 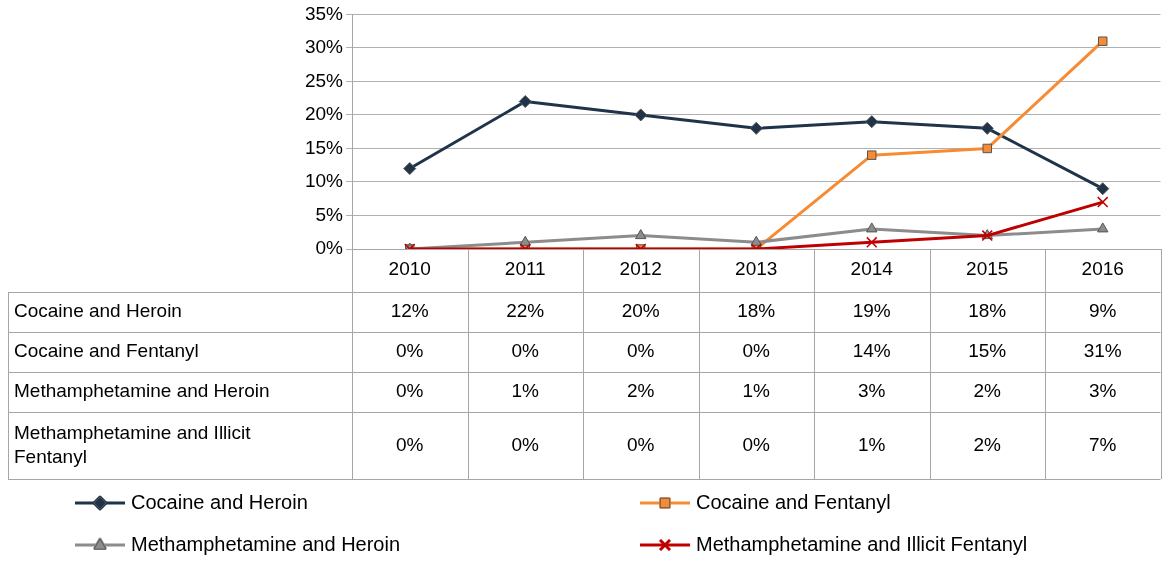 What do you see at coordinates (324, 13) in the screenshot?
I see `y-tick-label: 35%` at bounding box center [324, 13].